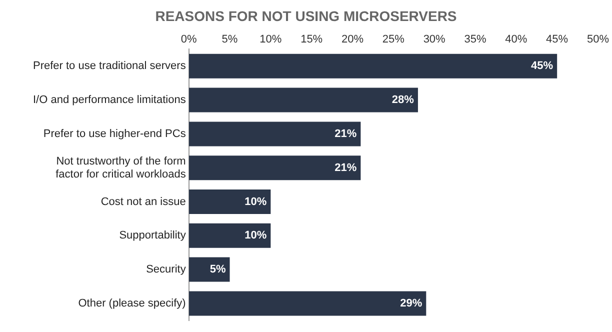 This screenshot has height=332, width=612. What do you see at coordinates (143, 202) in the screenshot?
I see `y-tick-label: Cost not an issue` at bounding box center [143, 202].